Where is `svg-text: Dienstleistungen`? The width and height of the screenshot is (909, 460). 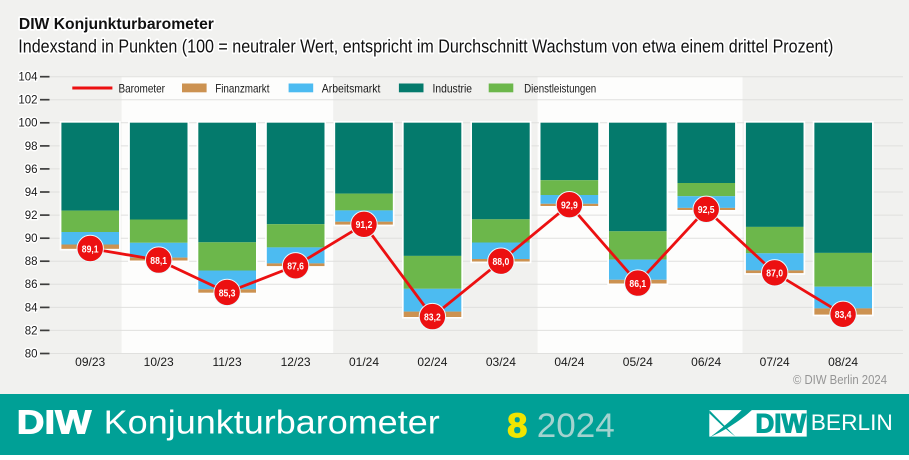
svg-text: Dienstleistungen is located at coordinates (560, 88).